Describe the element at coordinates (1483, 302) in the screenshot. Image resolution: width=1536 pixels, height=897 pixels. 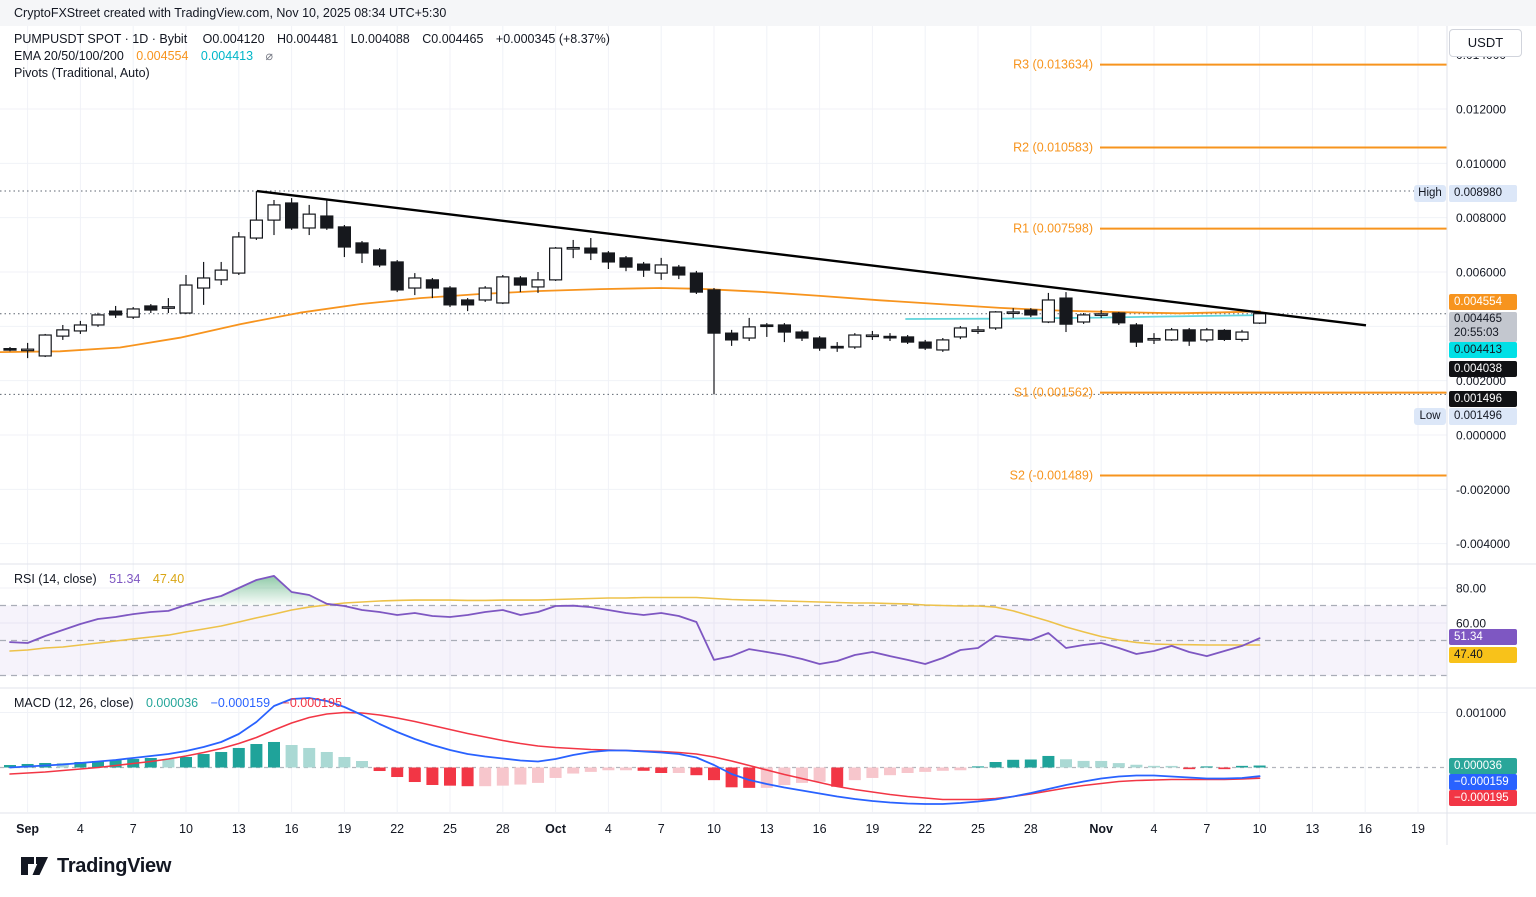
I see `price-badge: 0.004554` at that location.